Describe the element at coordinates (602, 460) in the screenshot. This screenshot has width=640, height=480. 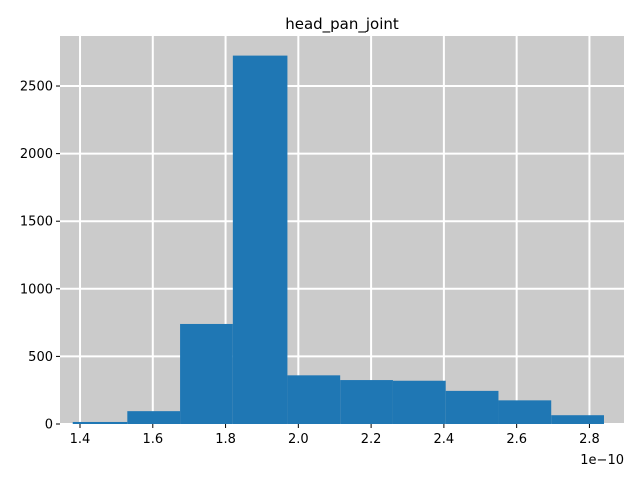
I see `x-axis-offset-label: 1e−10` at that location.